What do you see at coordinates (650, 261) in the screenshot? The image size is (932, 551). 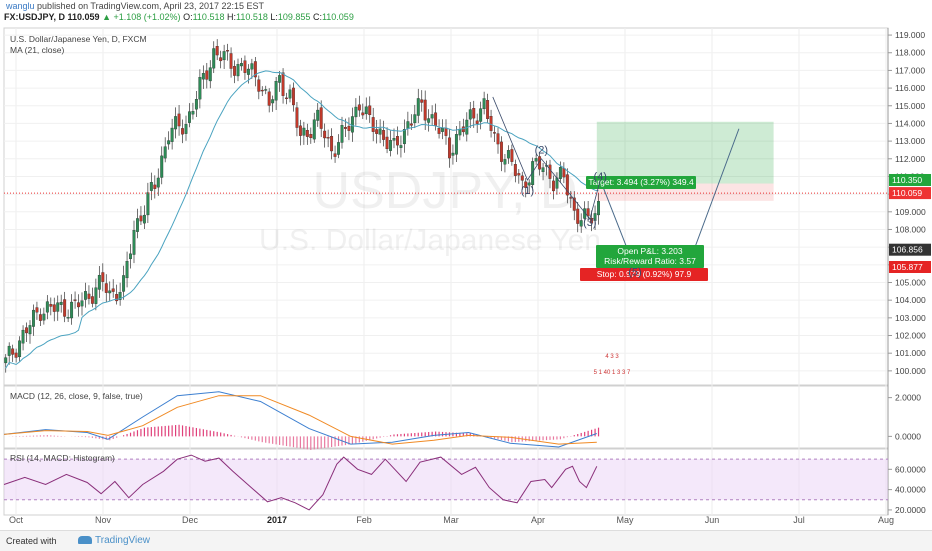 I see `open-pnl-label-text: Risk/Reward Ratio: 3.57` at bounding box center [650, 261].